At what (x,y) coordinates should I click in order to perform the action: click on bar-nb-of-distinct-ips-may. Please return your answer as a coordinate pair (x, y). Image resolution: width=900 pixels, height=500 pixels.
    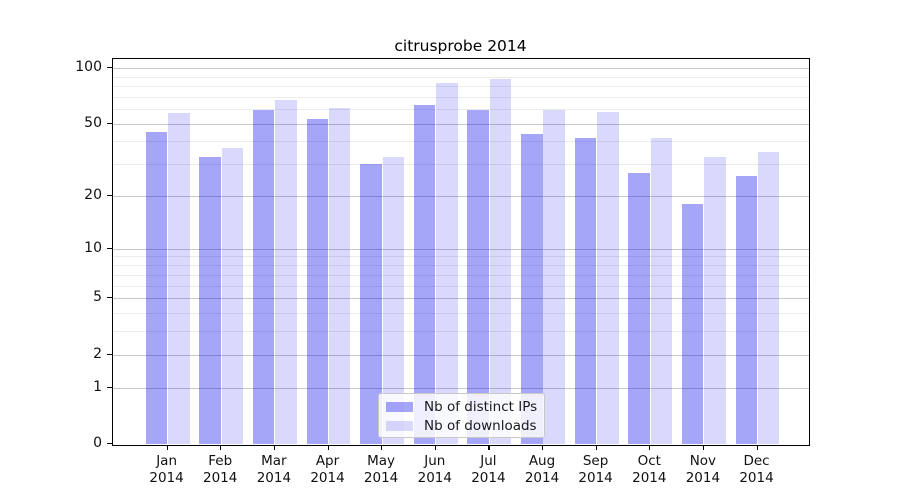
    Looking at the image, I should click on (371, 304).